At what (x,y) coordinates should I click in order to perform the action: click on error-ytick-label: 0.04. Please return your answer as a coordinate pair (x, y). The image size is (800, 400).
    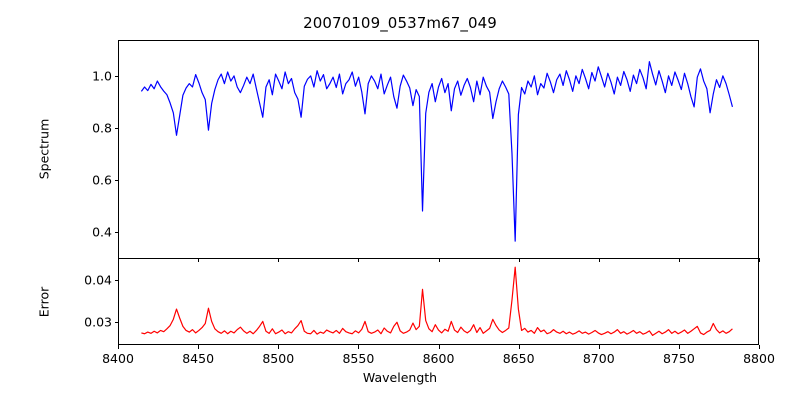
    Looking at the image, I should click on (98, 280).